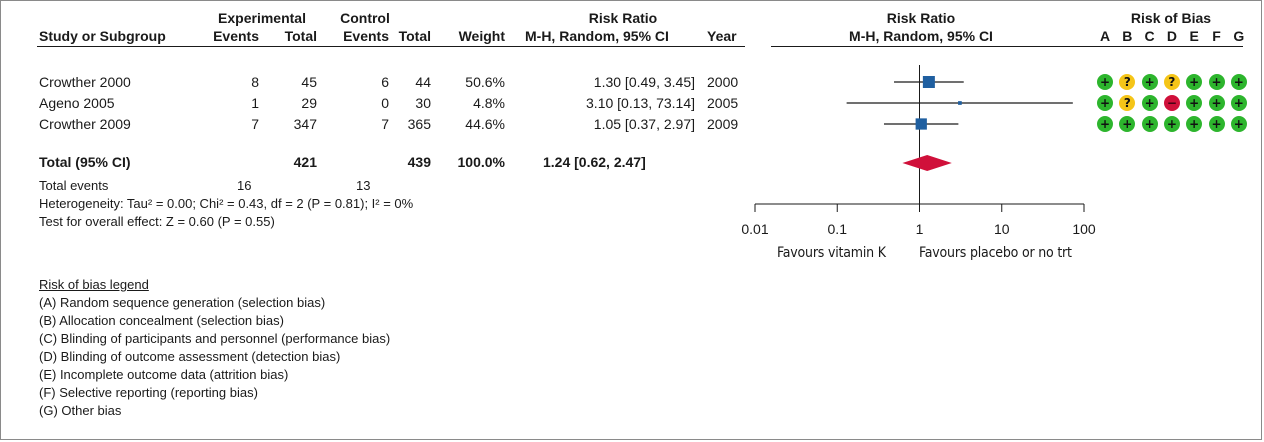 This screenshot has height=442, width=1264. Describe the element at coordinates (489, 103) in the screenshot. I see `study-weight: 4.8%` at that location.